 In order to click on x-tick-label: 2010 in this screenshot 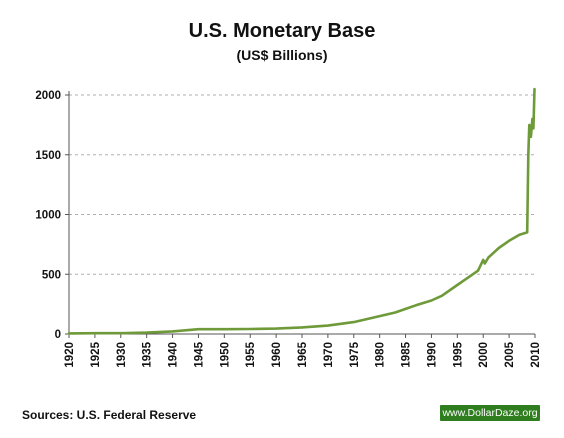, I will do `click(536, 355)`.